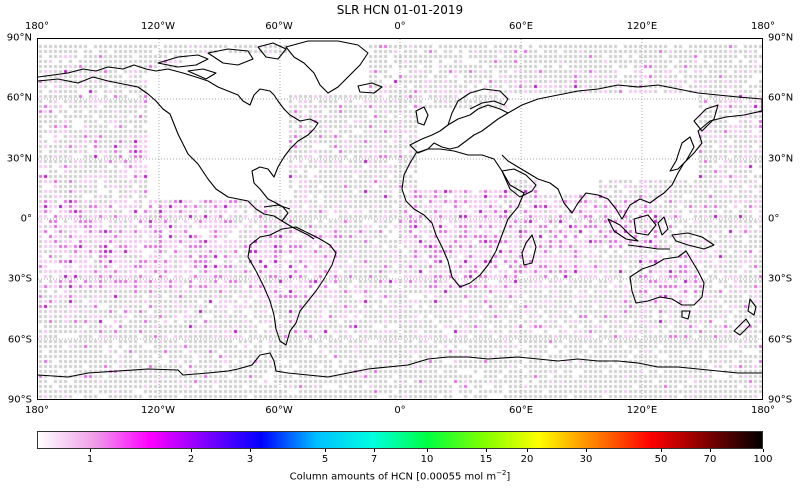 The width and height of the screenshot is (800, 488). What do you see at coordinates (459, 129) in the screenshot?
I see `europe-coast` at bounding box center [459, 129].